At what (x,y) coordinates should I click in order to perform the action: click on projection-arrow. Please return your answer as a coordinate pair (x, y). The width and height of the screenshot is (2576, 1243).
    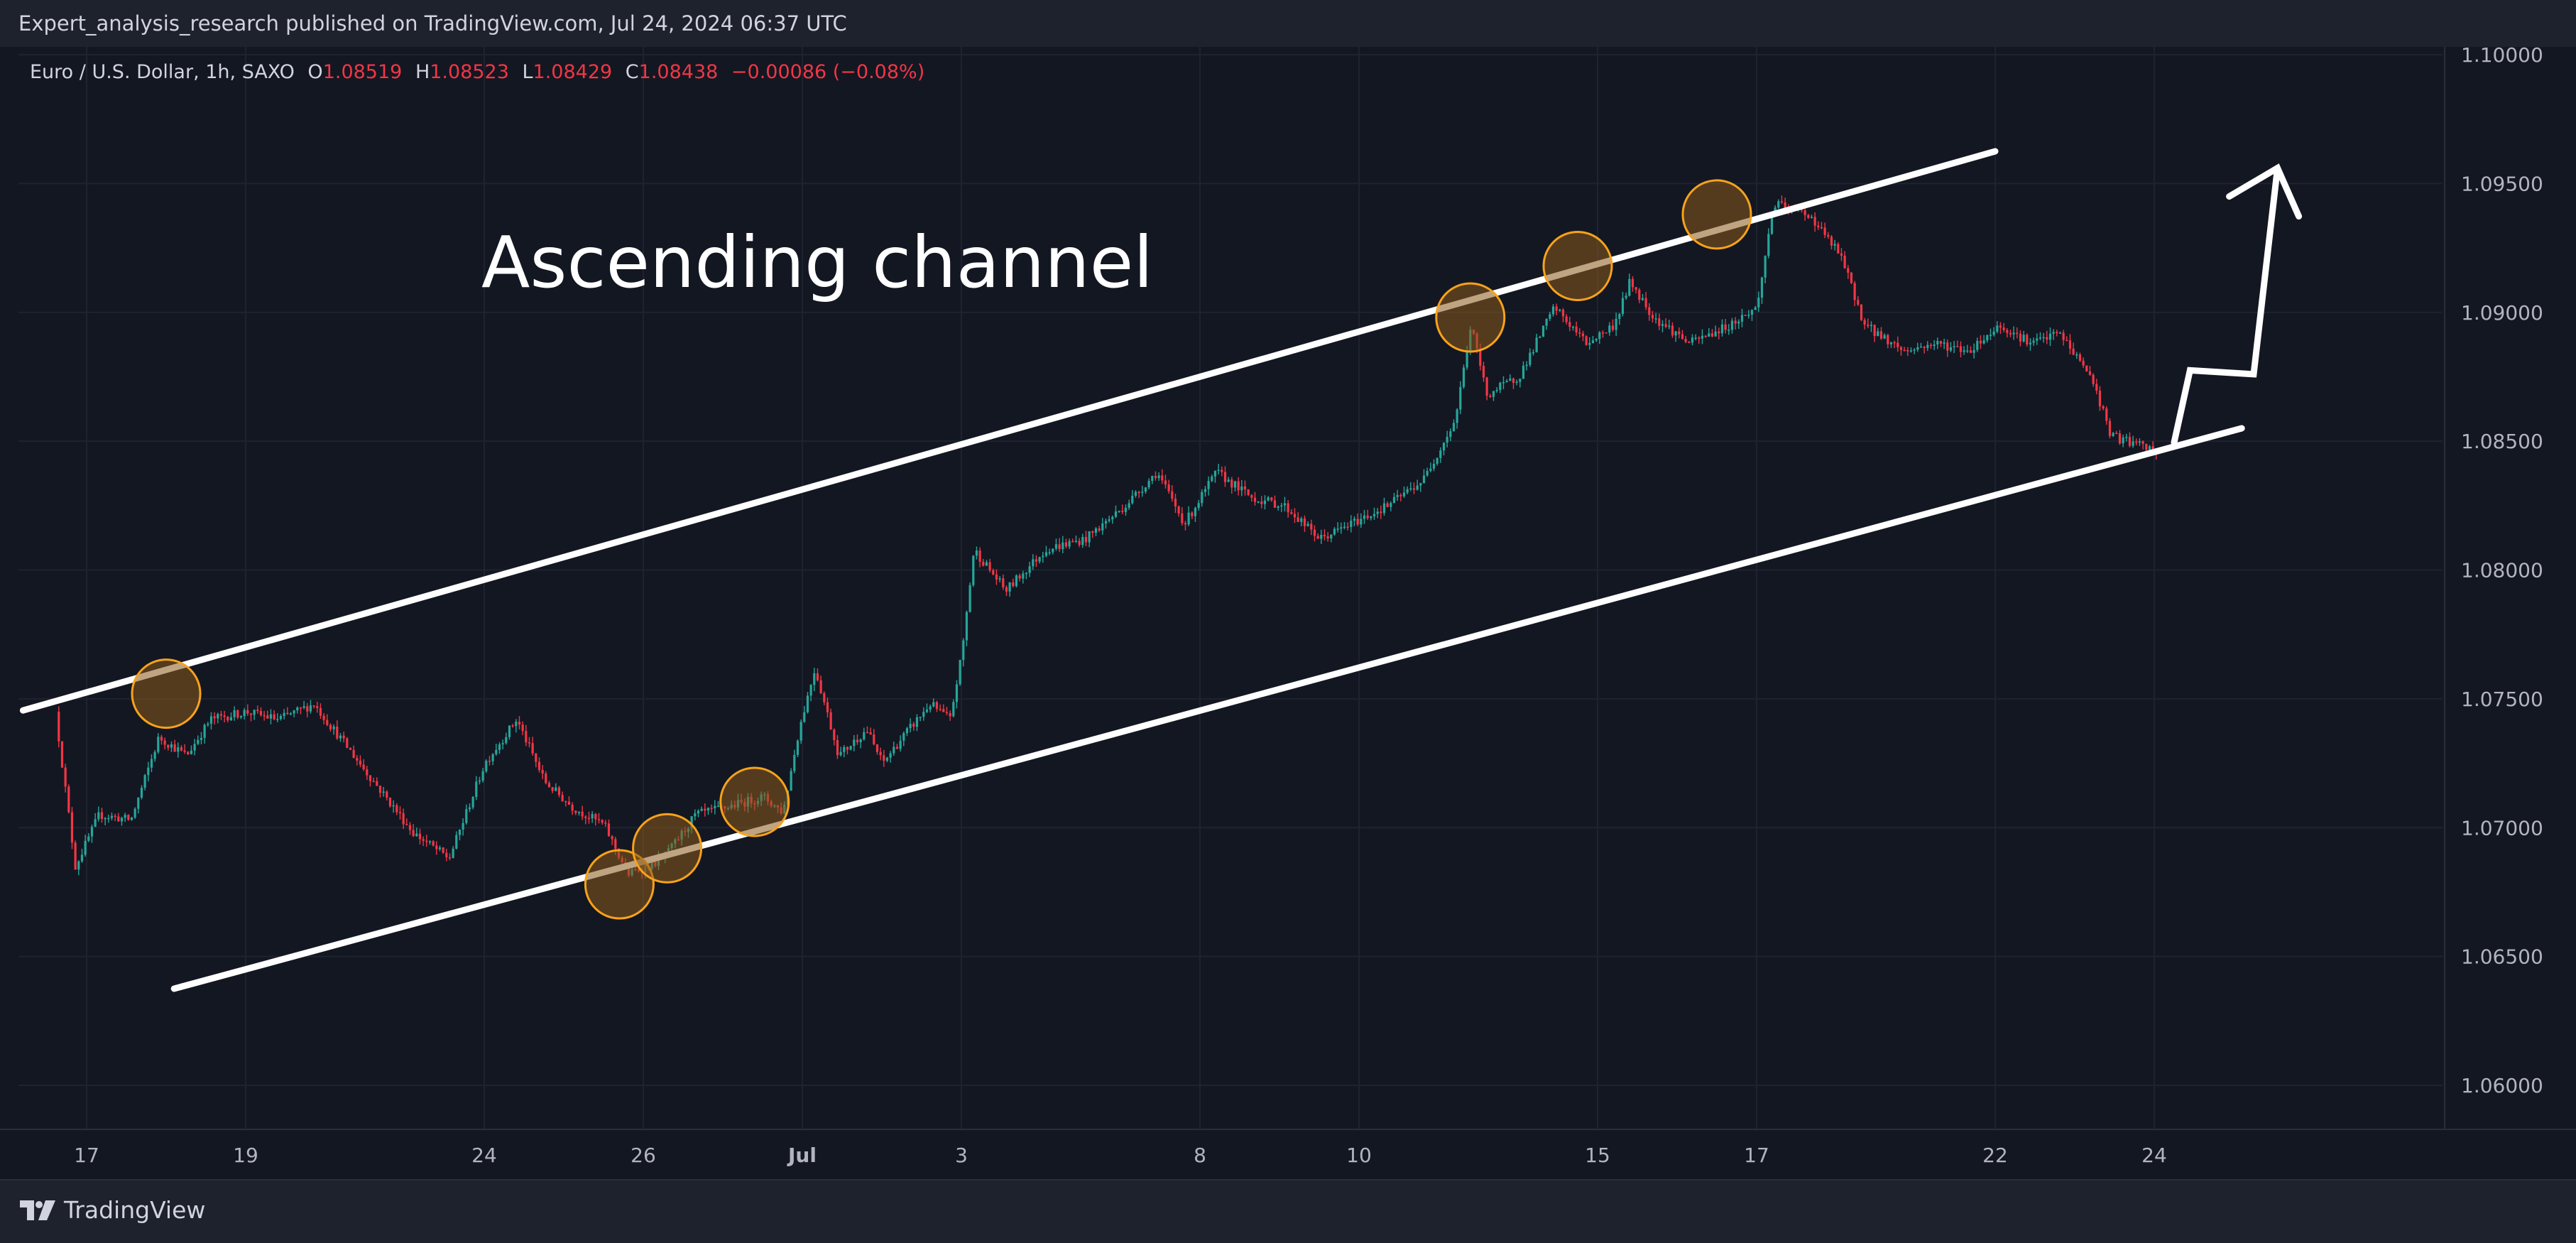
    Looking at the image, I should click on (2226, 305).